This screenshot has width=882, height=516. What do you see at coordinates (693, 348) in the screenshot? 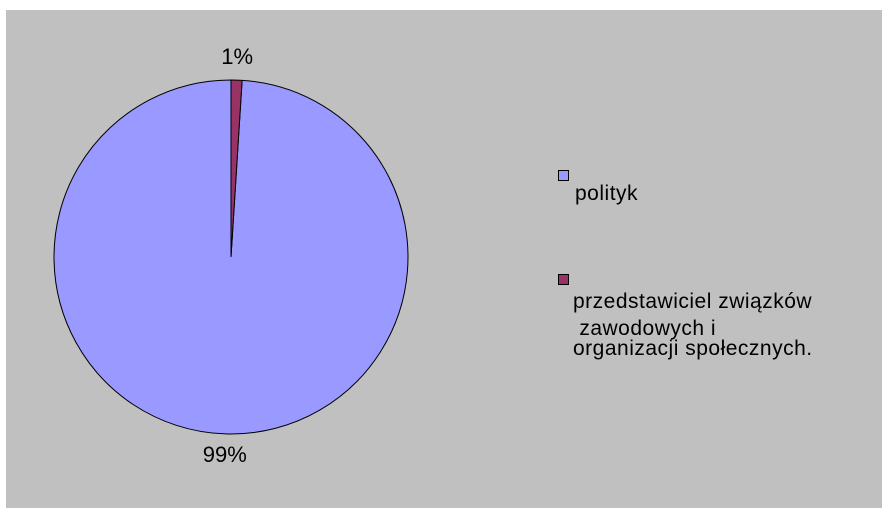
I see `legend-label-przedstawiciel-line-3: organizacji społecznych.` at bounding box center [693, 348].